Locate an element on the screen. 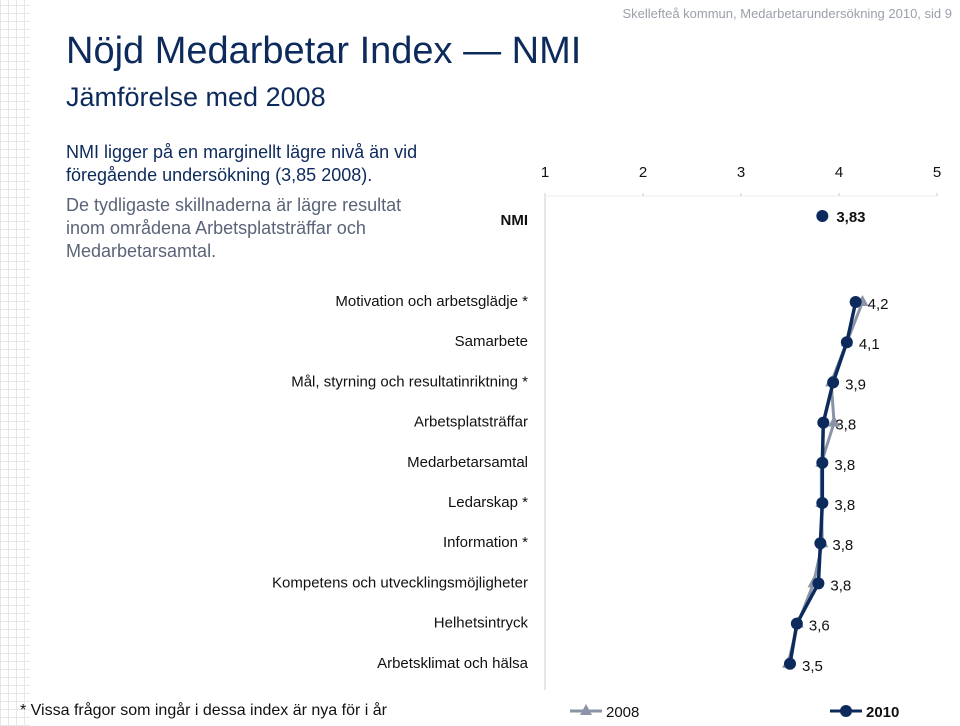 This screenshot has width=960, height=726. nmi-value-label: 3,83 is located at coordinates (850, 217).